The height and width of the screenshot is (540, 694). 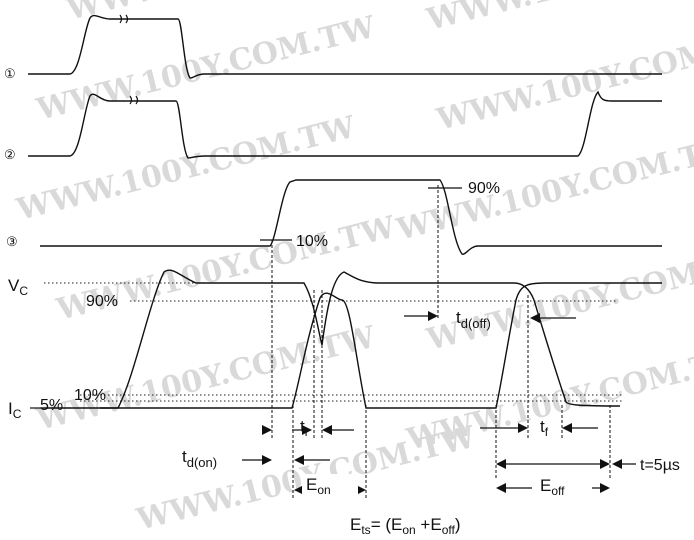 What do you see at coordinates (552, 487) in the screenshot?
I see `eoff-label: Eoff` at bounding box center [552, 487].